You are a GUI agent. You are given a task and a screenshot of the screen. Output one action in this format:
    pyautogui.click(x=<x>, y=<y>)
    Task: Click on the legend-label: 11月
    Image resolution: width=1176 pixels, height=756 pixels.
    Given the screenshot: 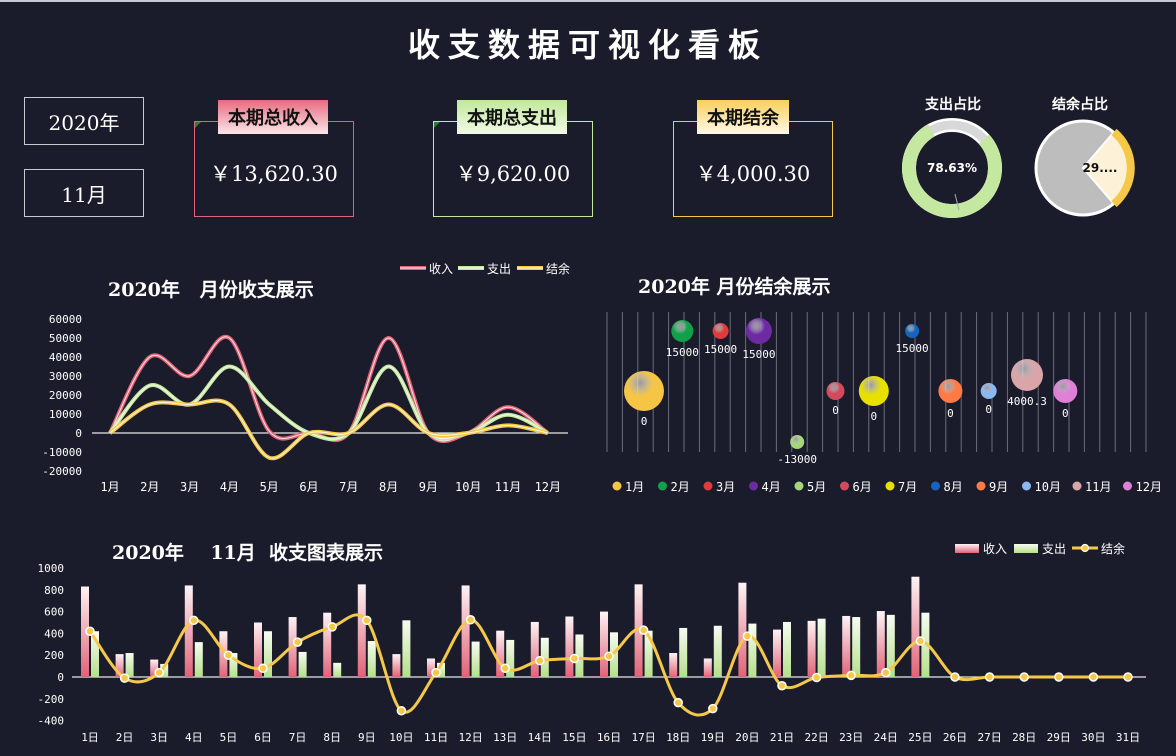 What is the action you would take?
    pyautogui.click(x=1098, y=487)
    